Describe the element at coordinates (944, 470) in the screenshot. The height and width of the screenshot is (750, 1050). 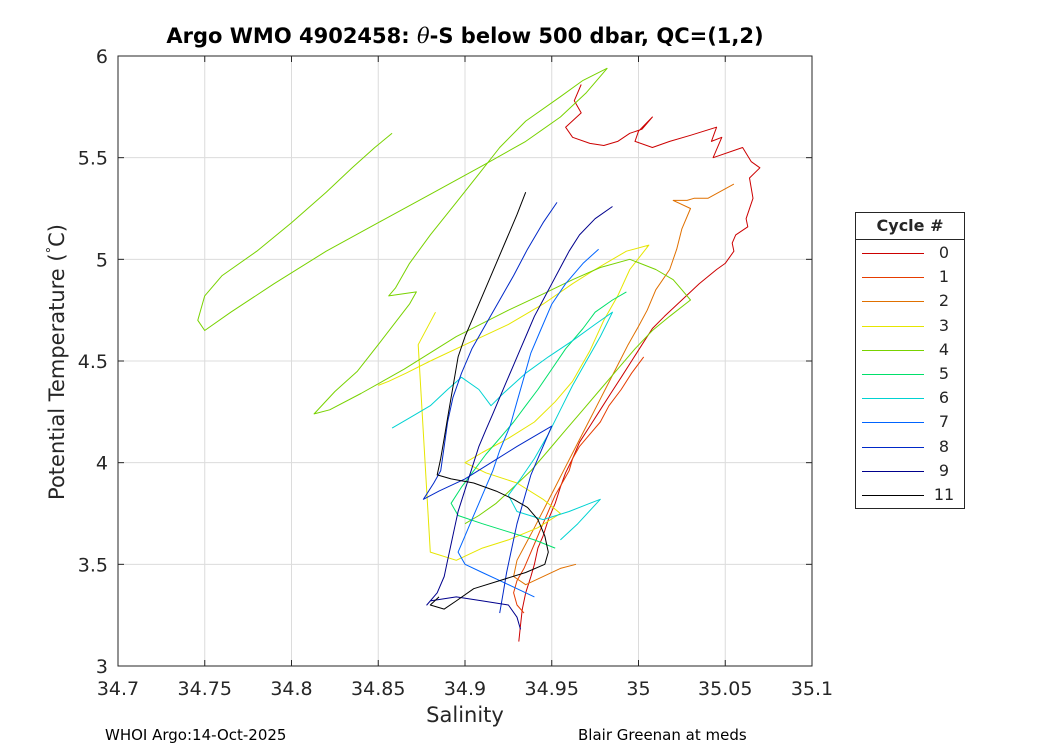
I see `legend-label: 9` at that location.